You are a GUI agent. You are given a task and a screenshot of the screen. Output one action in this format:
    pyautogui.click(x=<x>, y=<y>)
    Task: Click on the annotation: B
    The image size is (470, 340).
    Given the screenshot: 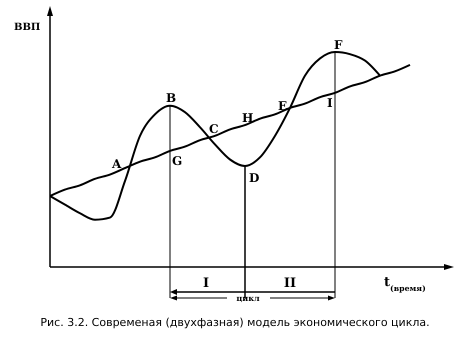 What is the action you would take?
    pyautogui.click(x=171, y=98)
    